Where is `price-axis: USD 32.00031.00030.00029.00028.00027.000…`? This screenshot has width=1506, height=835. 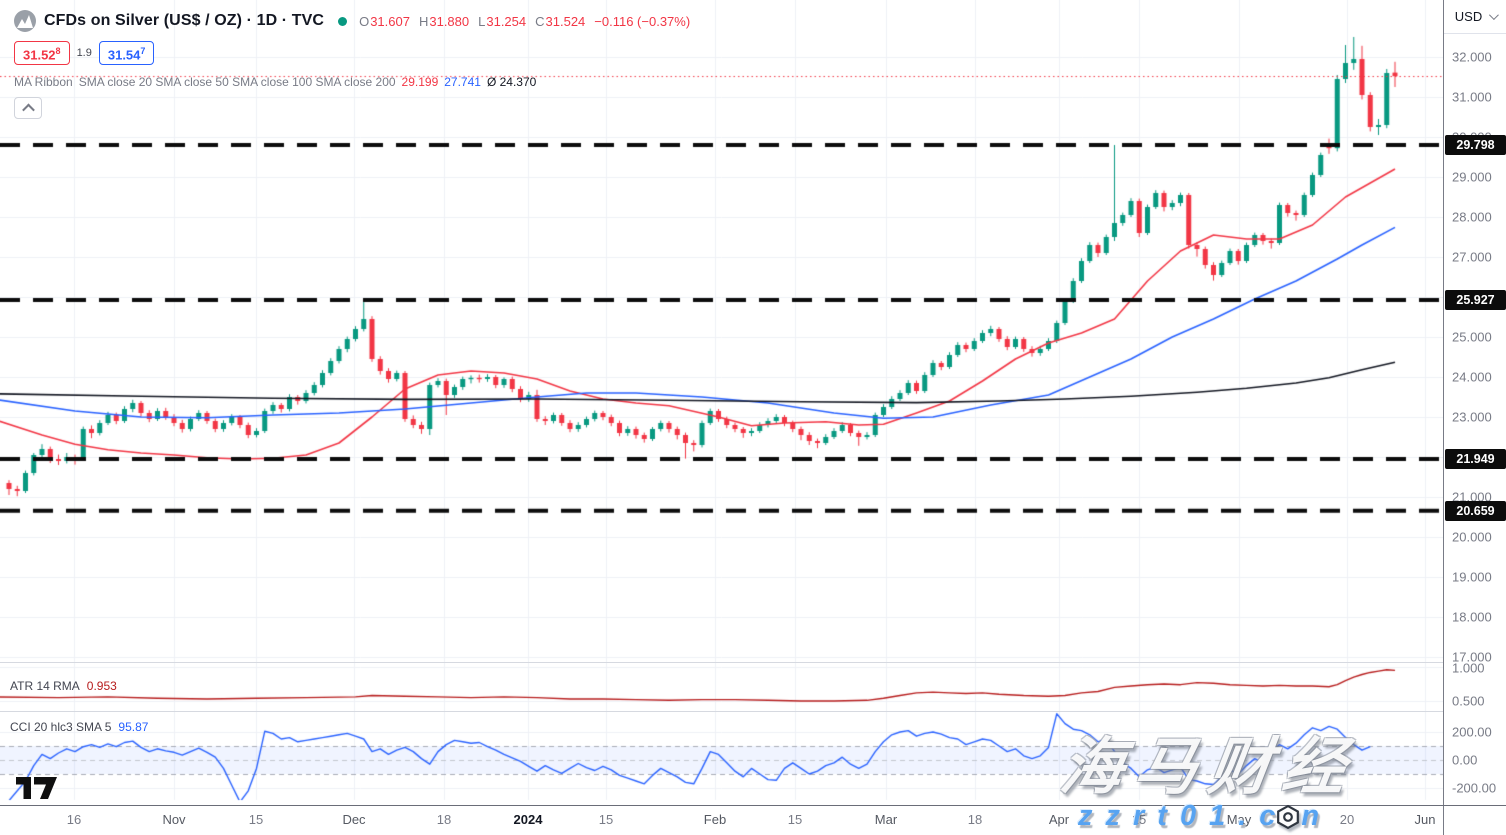
price-axis: USD 32.00031.00030.00029.00028.00027.000… is located at coordinates (1474, 402).